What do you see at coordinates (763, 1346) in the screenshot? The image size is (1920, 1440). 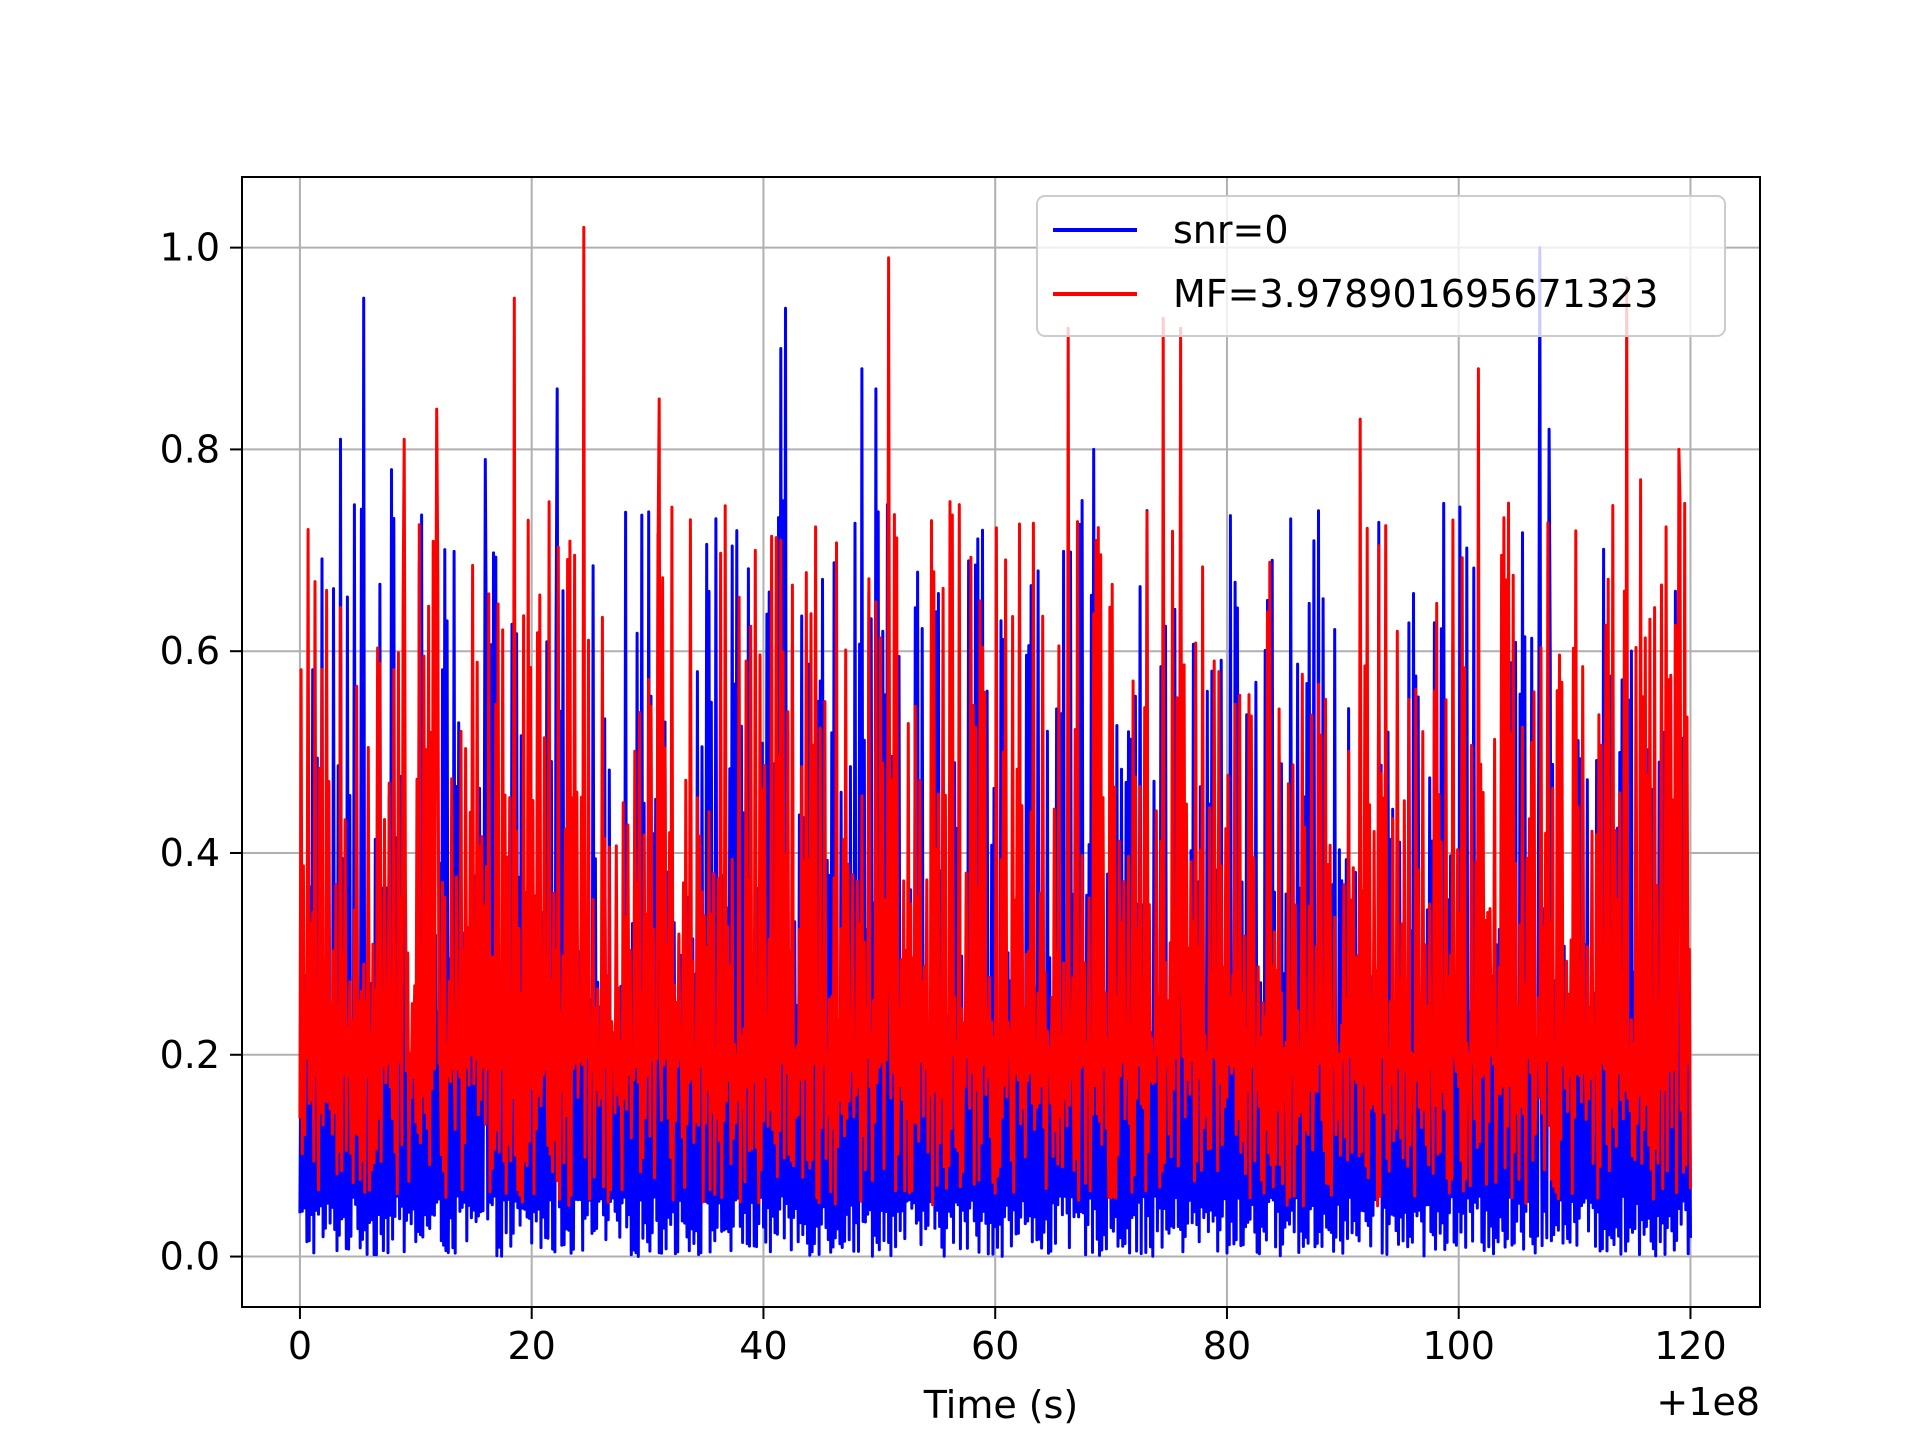 I see `x-tick-label: 40` at bounding box center [763, 1346].